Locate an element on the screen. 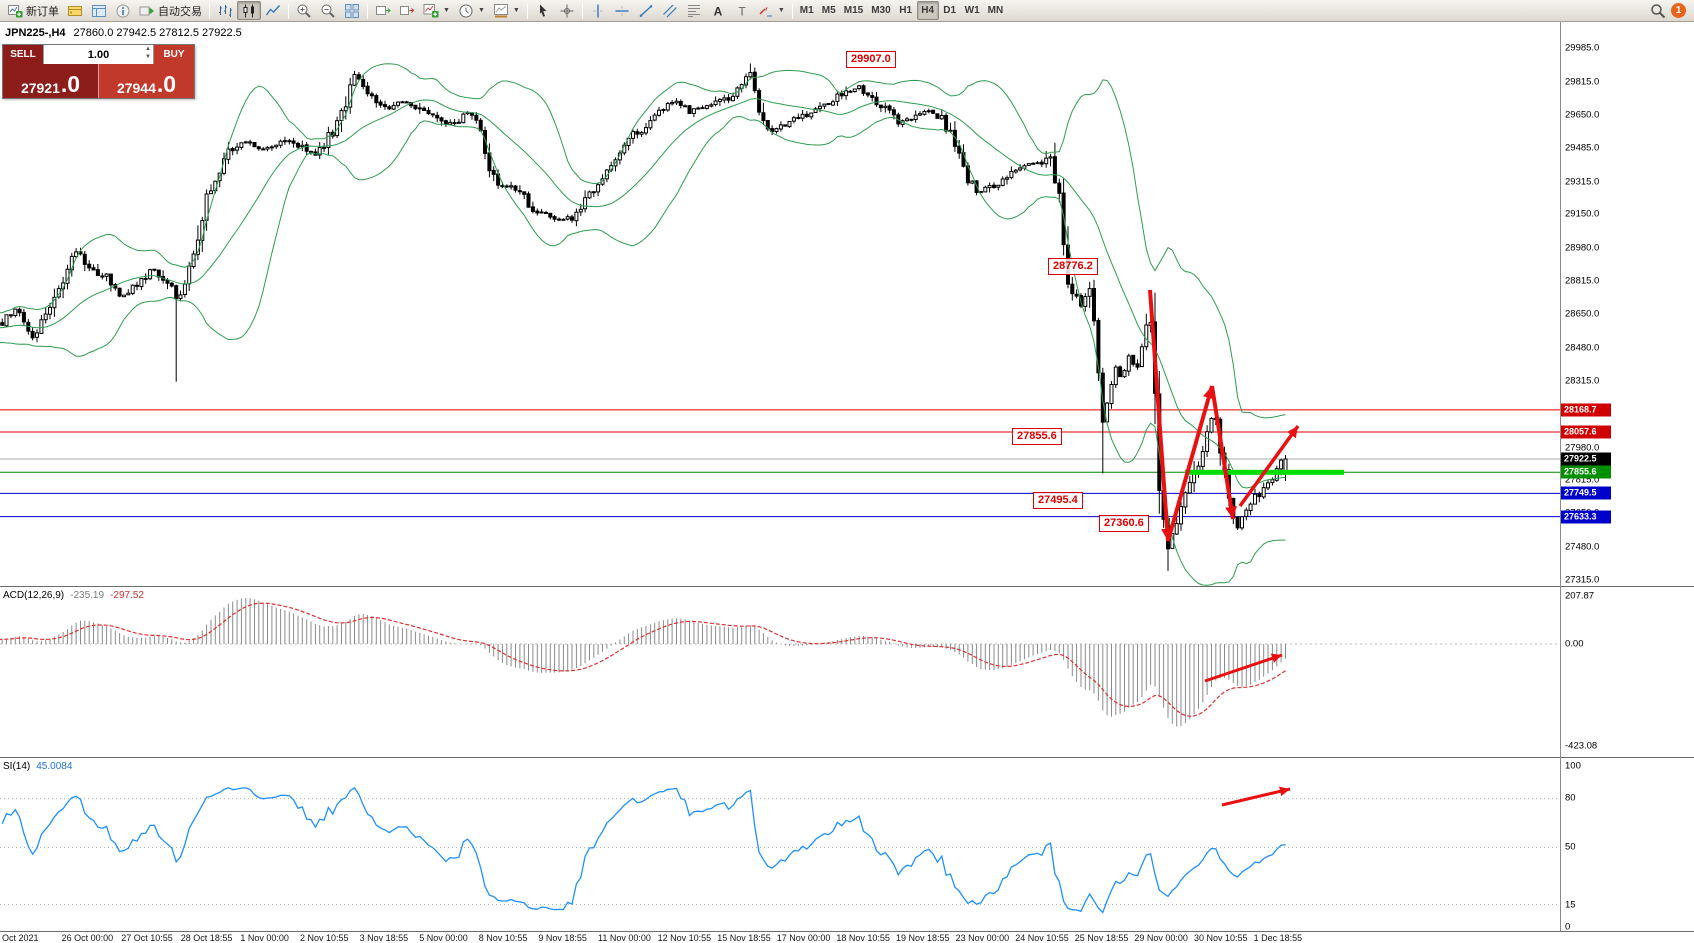  search-icon is located at coordinates (1658, 11).